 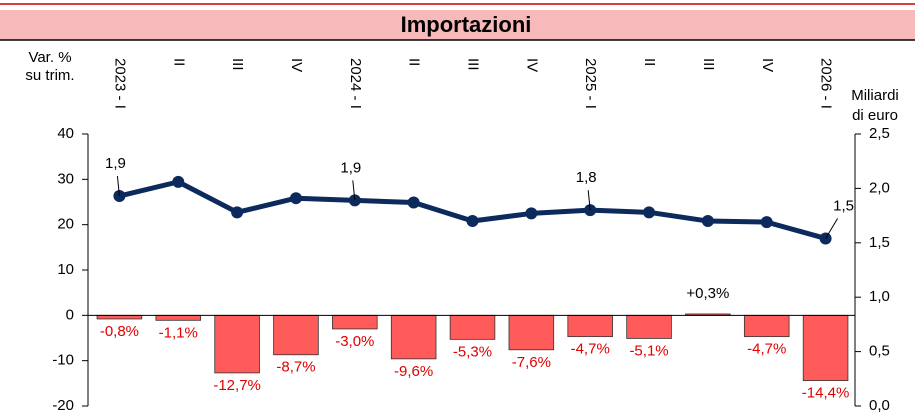 What do you see at coordinates (65, 224) in the screenshot?
I see `y-tick-label: 20` at bounding box center [65, 224].